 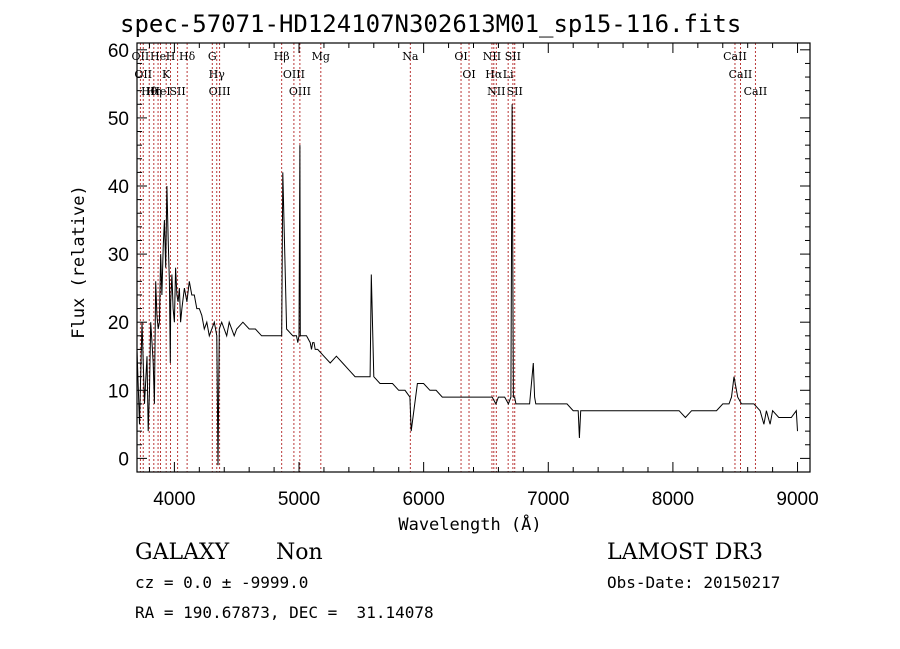 What do you see at coordinates (154, 91) in the screenshot?
I see `line-label-3: Hη` at bounding box center [154, 91].